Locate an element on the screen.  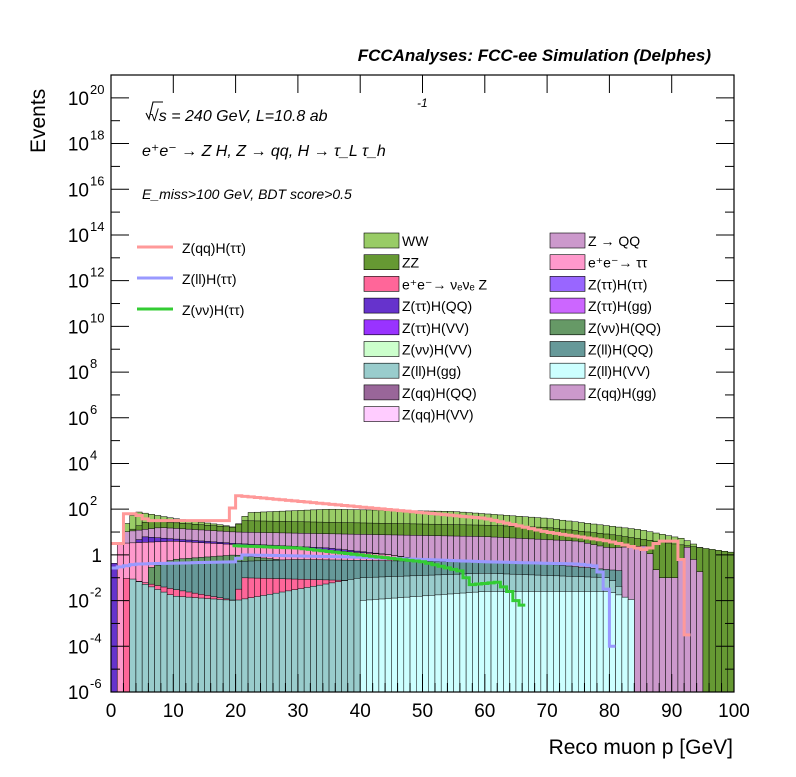
x-tick-label: 70 is located at coordinates (547, 711).